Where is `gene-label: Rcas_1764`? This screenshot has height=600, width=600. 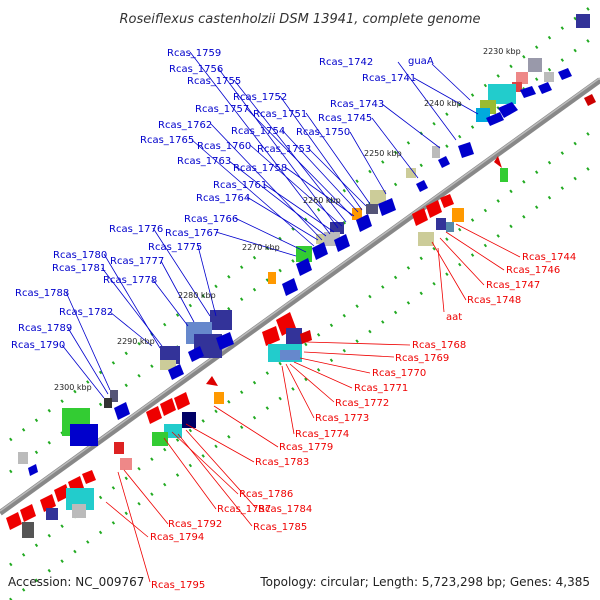
gene-label: Rcas_1764 is located at coordinates (223, 198).